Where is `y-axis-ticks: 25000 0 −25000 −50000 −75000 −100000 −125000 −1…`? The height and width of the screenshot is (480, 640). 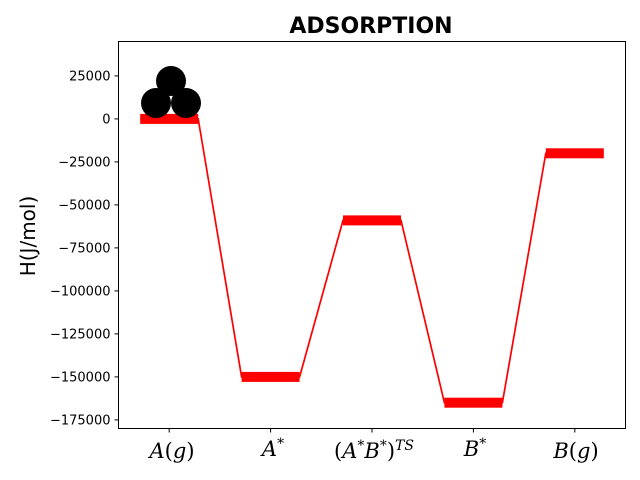
y-axis-ticks: 25000 0 −25000 −50000 −75000 −100000 −125000 −1… is located at coordinates (84, 248).